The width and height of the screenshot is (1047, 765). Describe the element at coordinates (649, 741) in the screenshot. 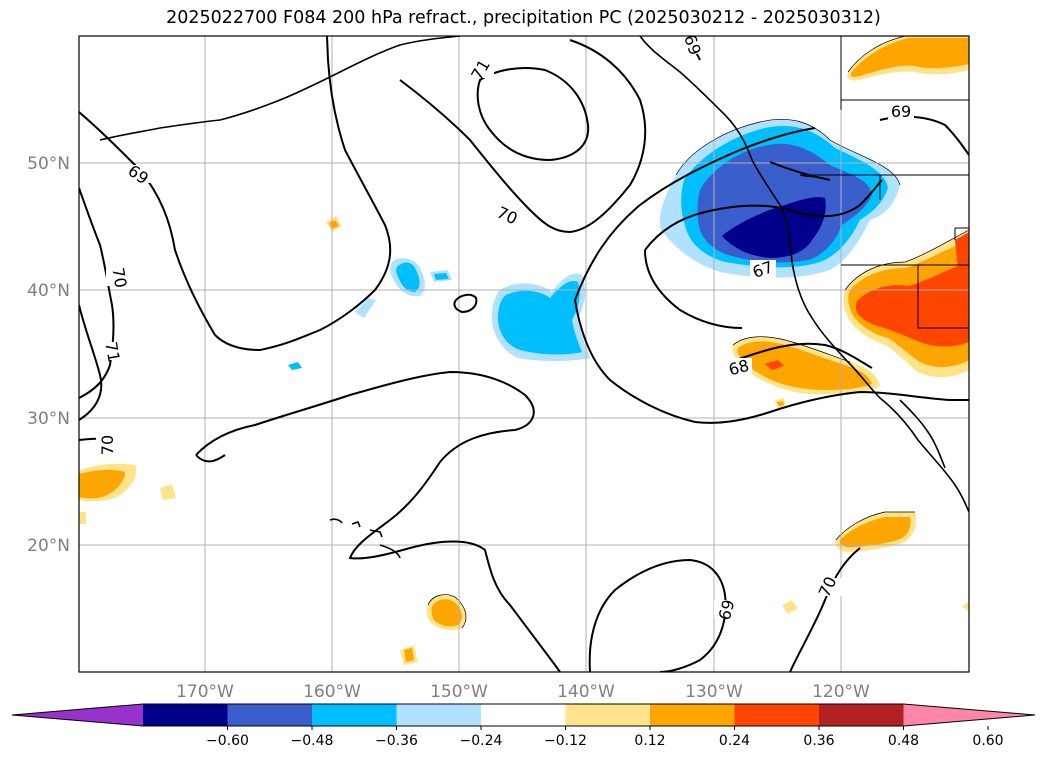

I see `colorbar-tick-label: 0.12` at that location.